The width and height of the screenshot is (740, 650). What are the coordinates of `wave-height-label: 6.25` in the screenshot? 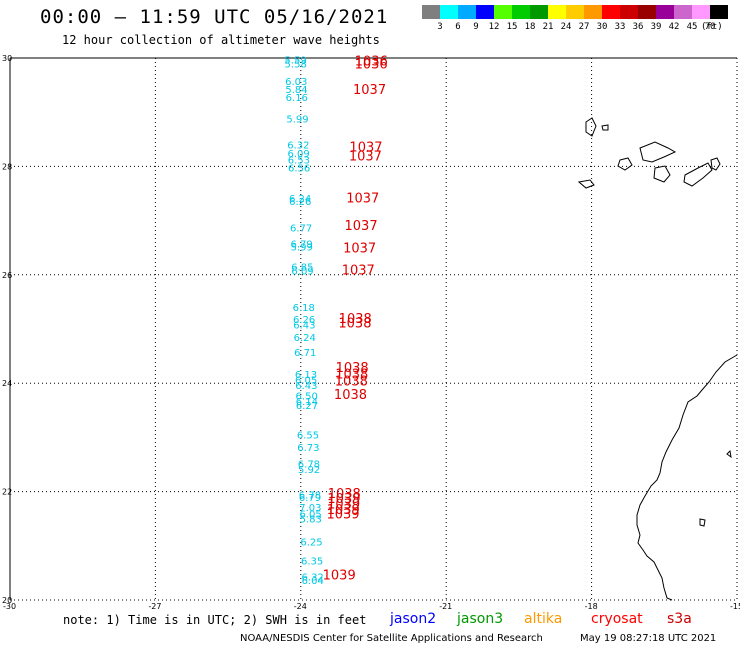 It's located at (311, 542).